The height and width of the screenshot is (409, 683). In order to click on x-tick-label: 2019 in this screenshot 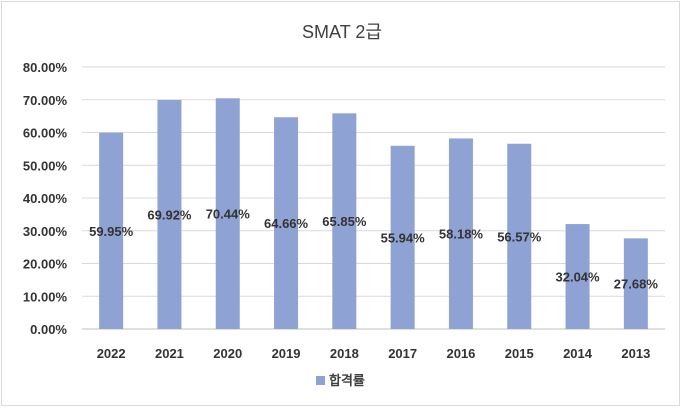, I will do `click(286, 353)`.